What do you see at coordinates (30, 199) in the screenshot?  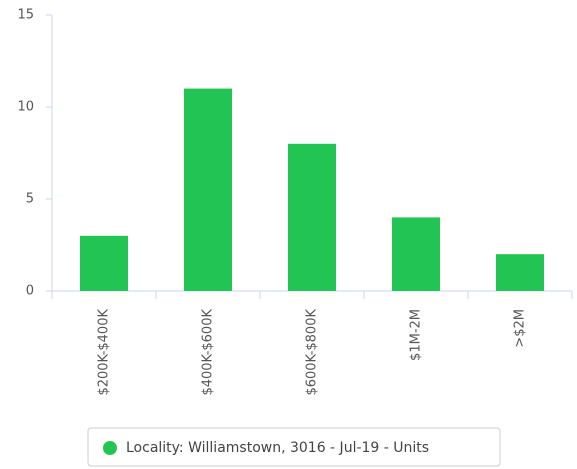 I see `y-tick-label: 5` at bounding box center [30, 199].